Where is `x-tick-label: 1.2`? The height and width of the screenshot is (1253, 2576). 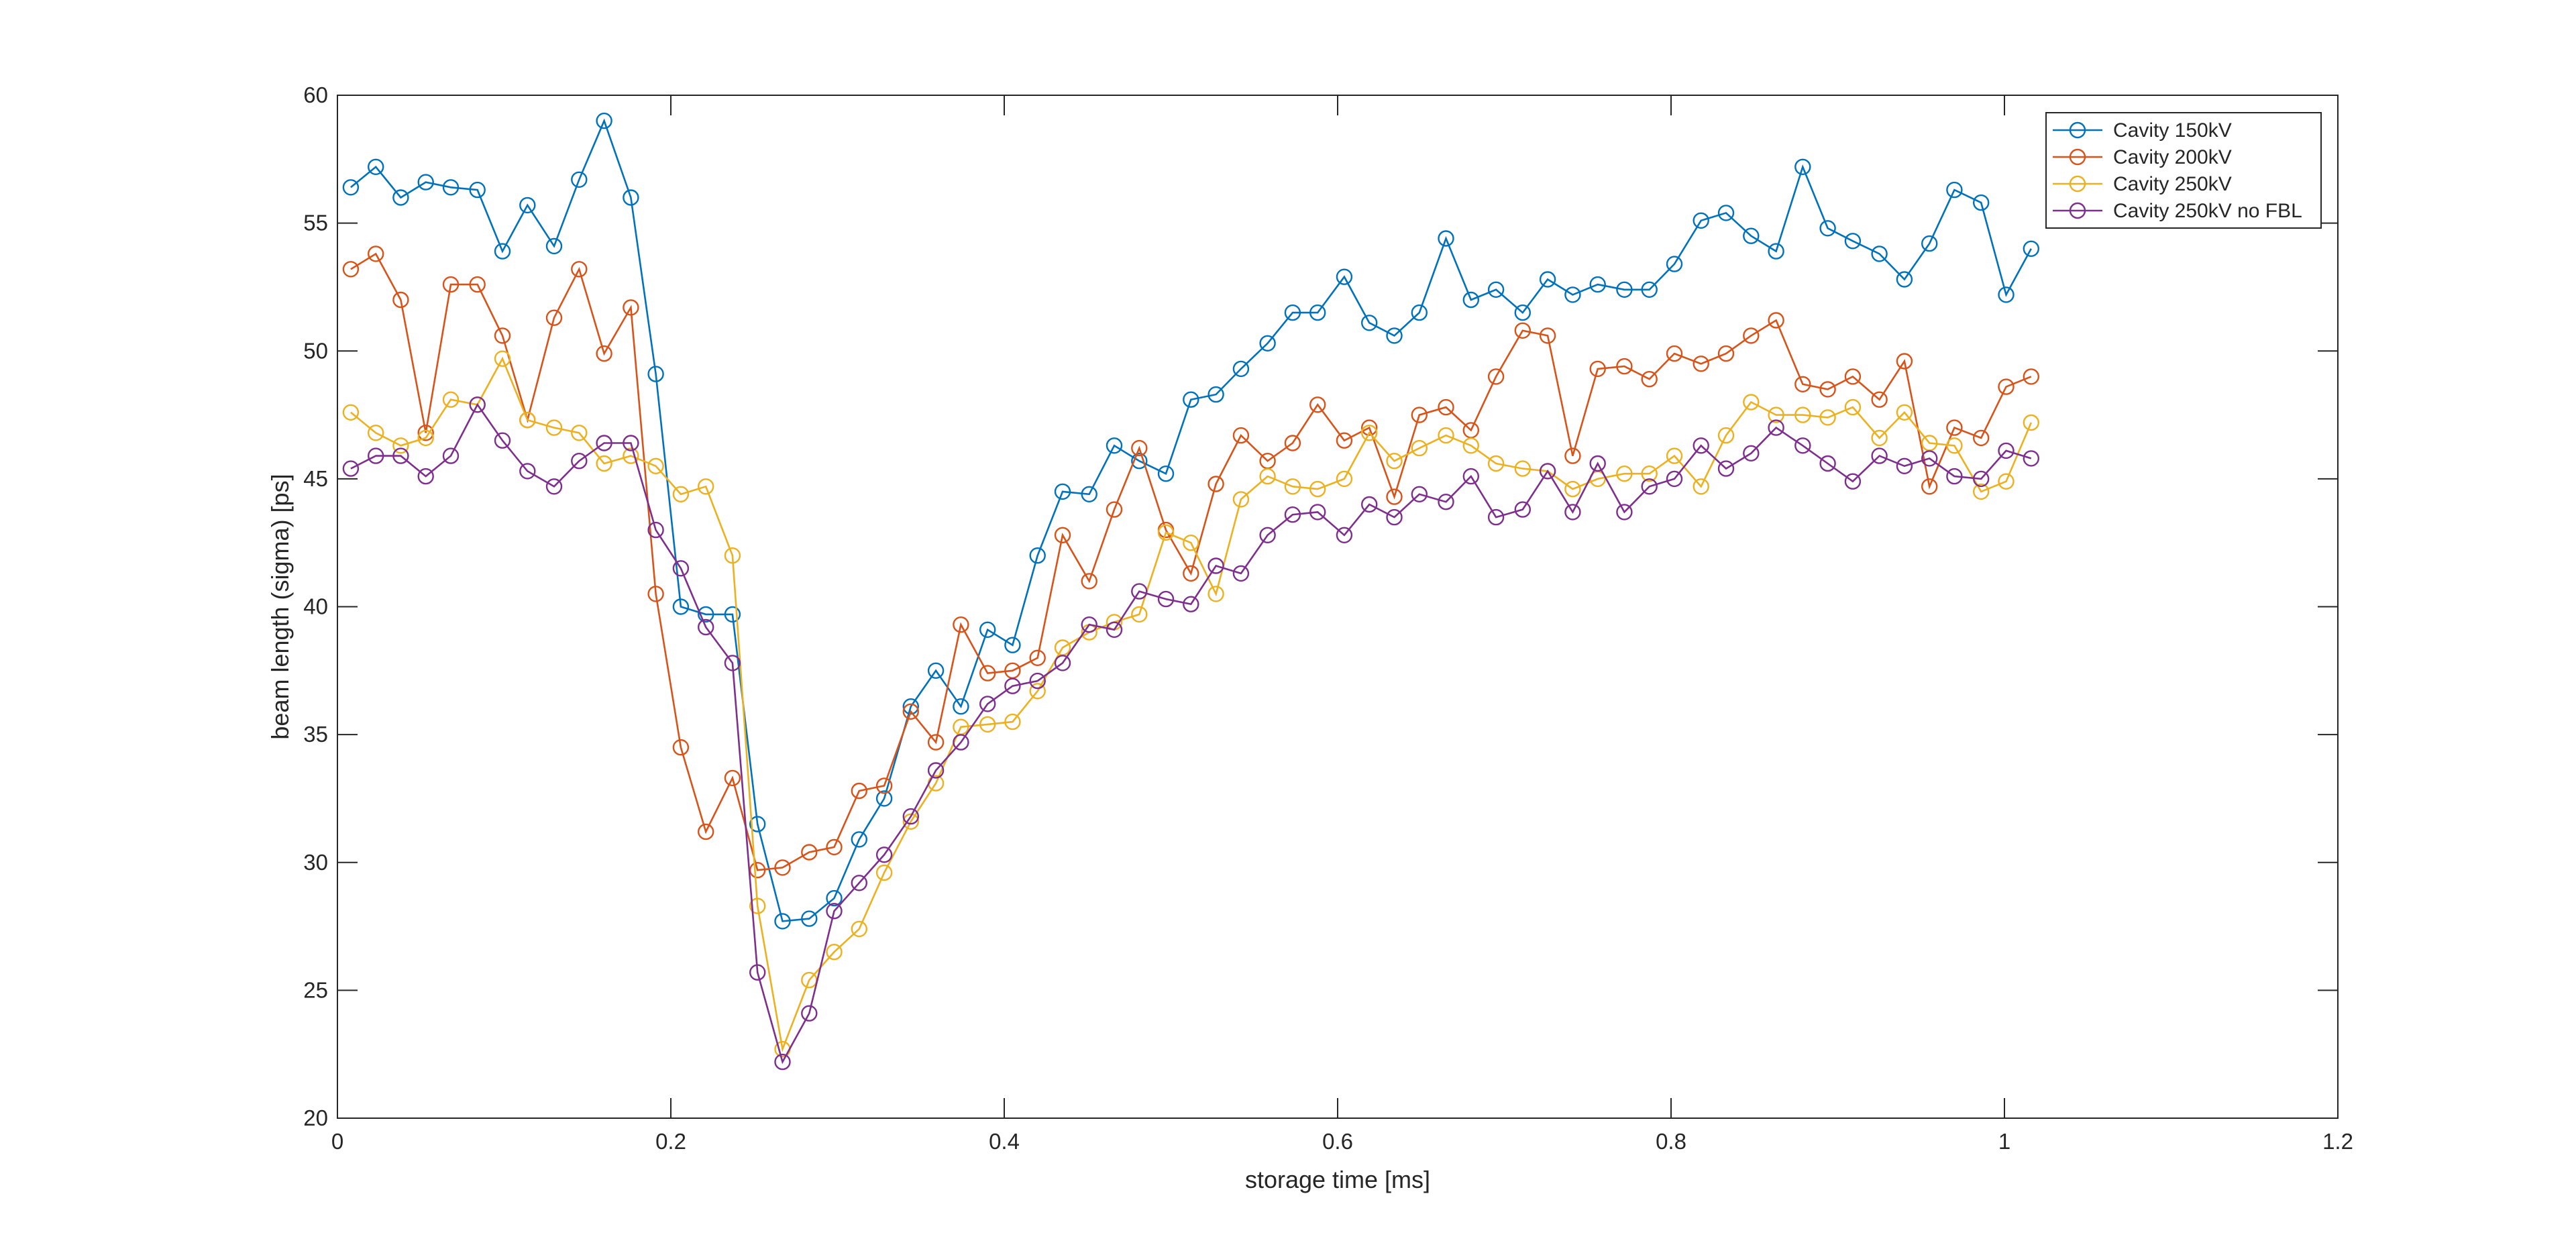 x-tick-label: 1.2 is located at coordinates (2337, 1141).